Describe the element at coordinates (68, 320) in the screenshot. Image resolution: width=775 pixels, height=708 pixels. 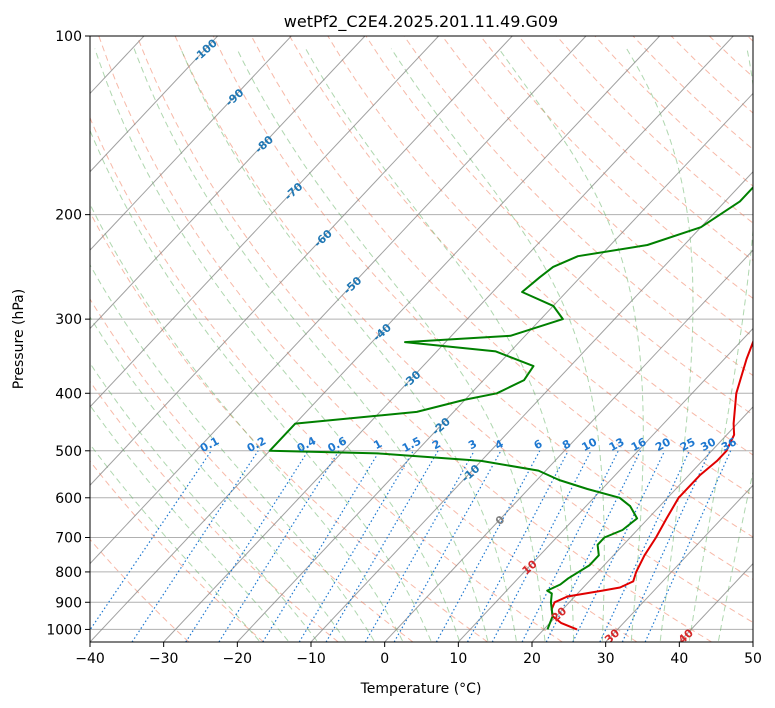
I see `y-tick-label: 300` at that location.